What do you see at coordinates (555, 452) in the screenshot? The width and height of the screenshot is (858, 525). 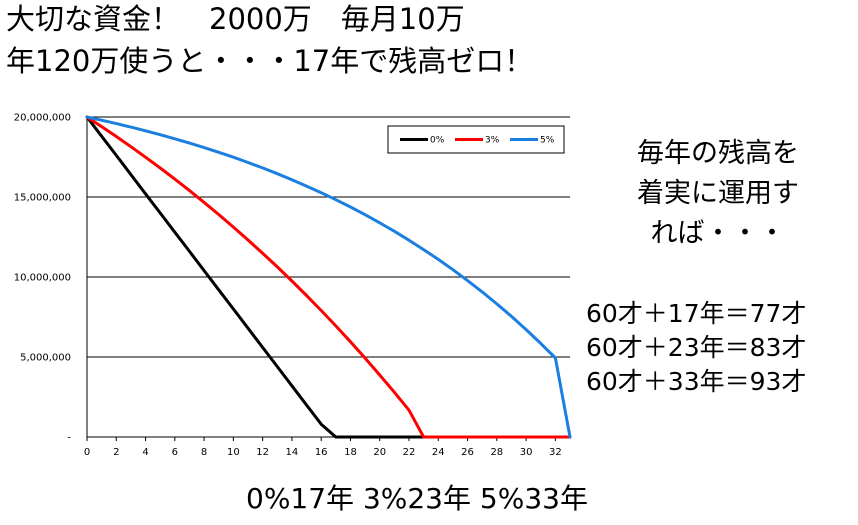 I see `x-tick-label: 32` at bounding box center [555, 452].